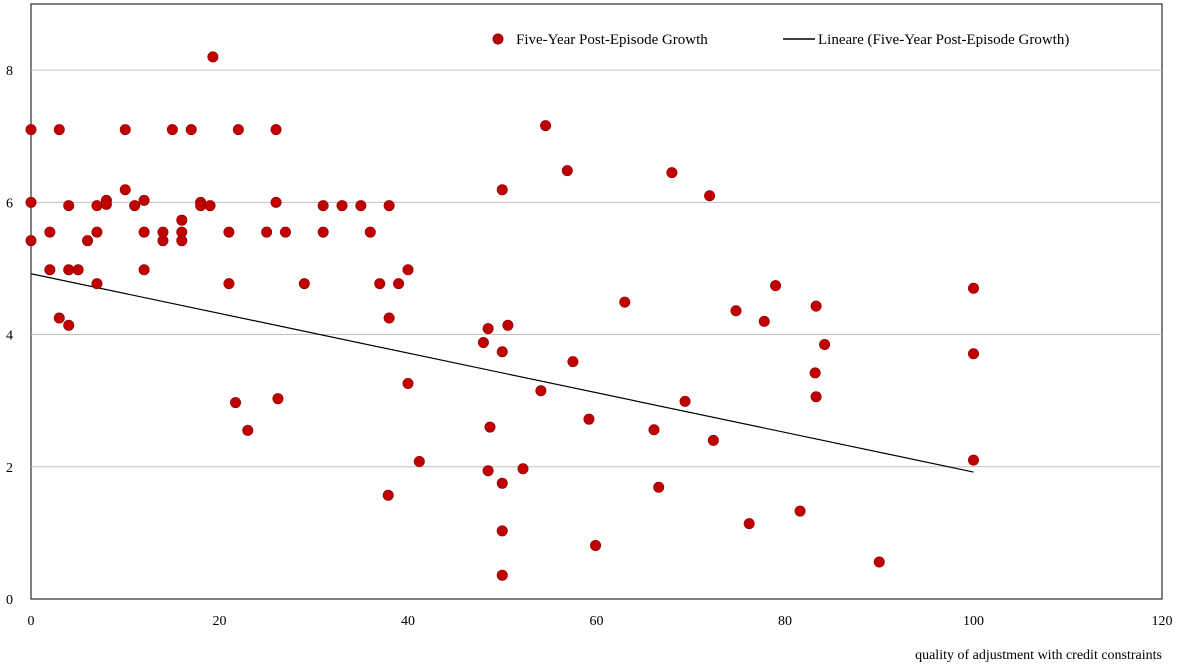  I want to click on x-tick-label: 120, so click(1162, 621).